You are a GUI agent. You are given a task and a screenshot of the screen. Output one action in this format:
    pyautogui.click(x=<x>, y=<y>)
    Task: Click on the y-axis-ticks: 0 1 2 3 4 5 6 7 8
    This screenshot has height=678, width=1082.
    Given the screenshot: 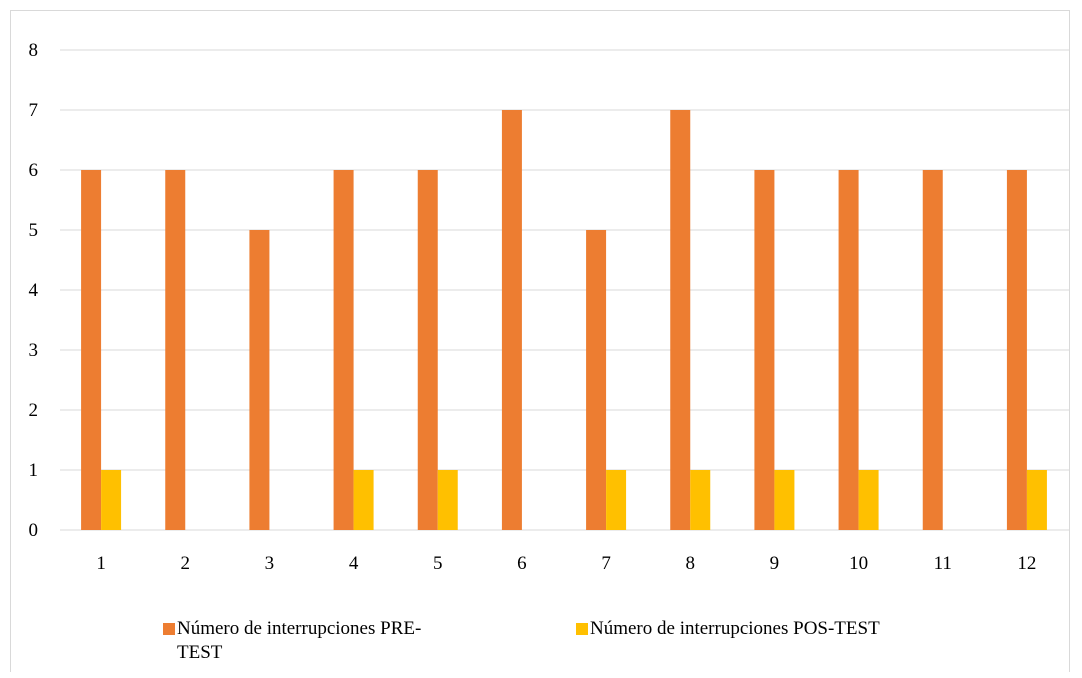 What is the action you would take?
    pyautogui.click(x=34, y=290)
    